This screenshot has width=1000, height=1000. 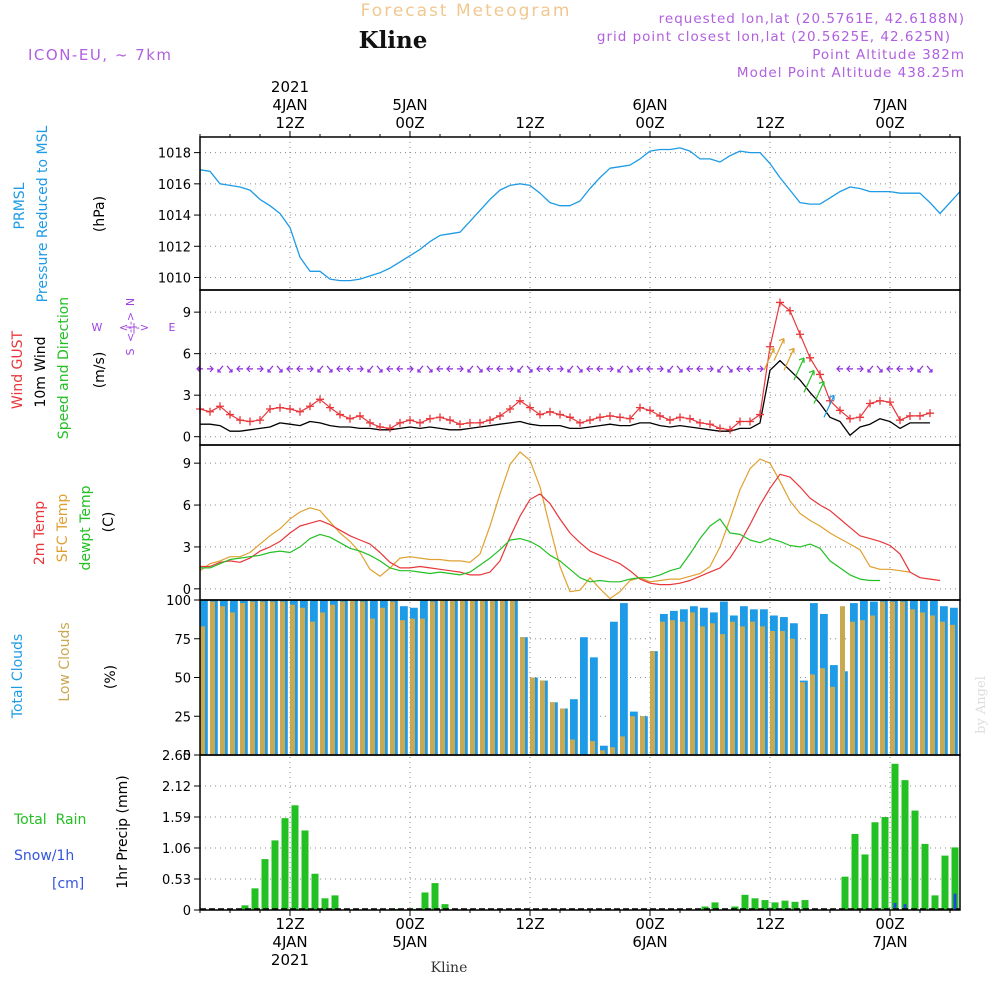 What do you see at coordinates (409, 105) in the screenshot?
I see `top-time-label: 5JAN` at bounding box center [409, 105].